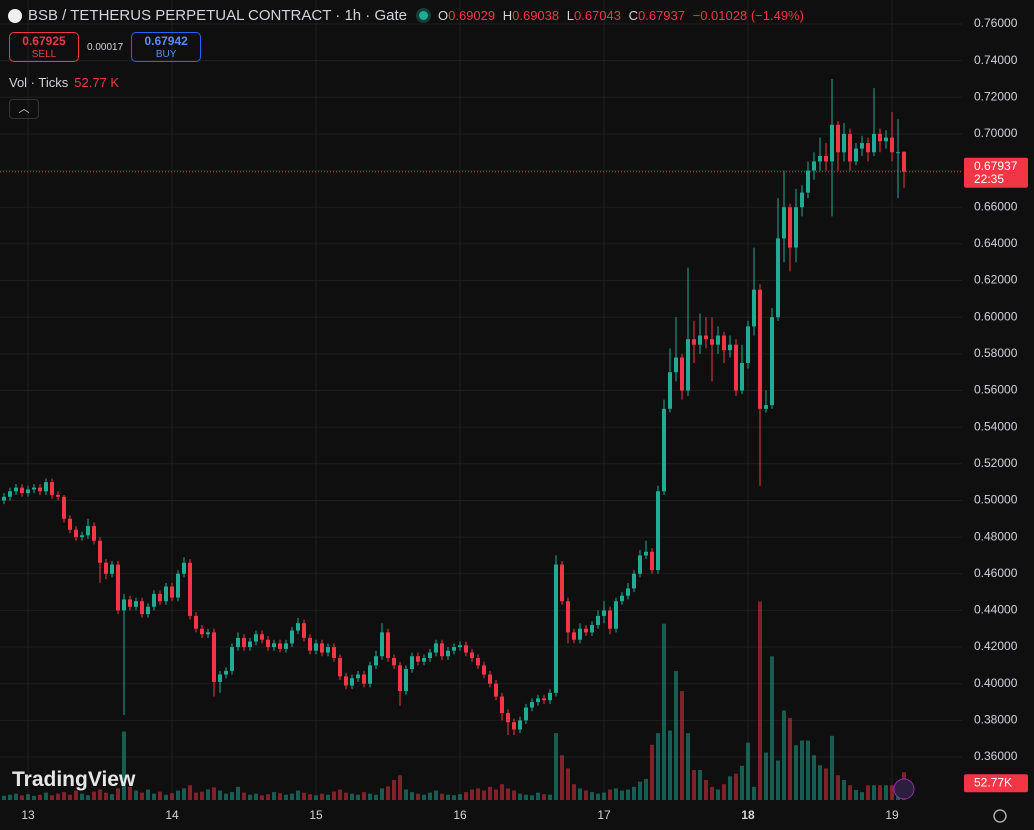 The width and height of the screenshot is (1034, 830). I want to click on buy-button: 0.67942 BUY, so click(166, 47).